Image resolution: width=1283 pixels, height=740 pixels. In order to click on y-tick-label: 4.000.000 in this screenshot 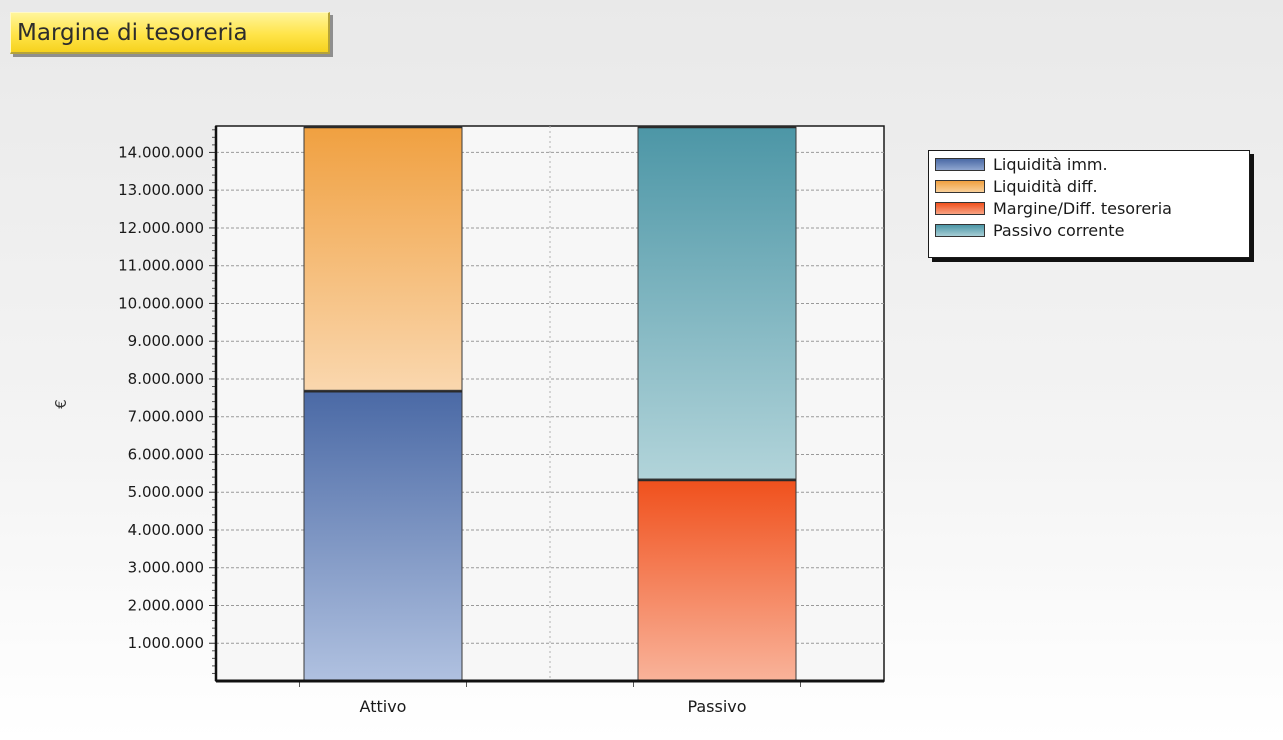, I will do `click(166, 530)`.